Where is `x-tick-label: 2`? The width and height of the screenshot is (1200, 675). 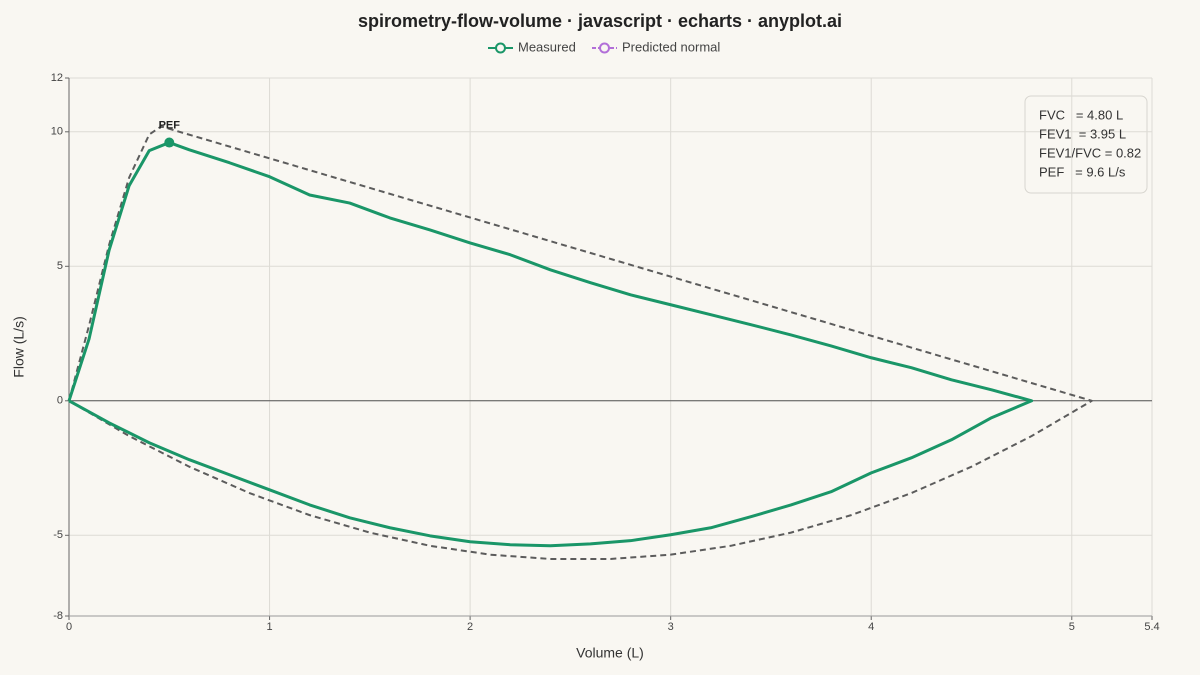
x-tick-label: 2 is located at coordinates (470, 627).